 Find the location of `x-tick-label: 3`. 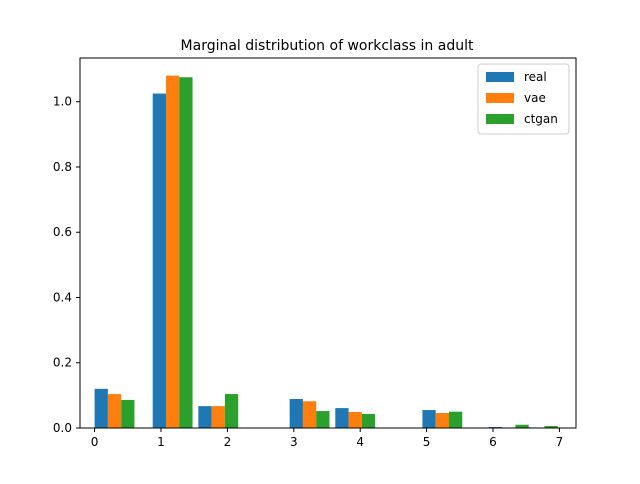

x-tick-label: 3 is located at coordinates (294, 442).